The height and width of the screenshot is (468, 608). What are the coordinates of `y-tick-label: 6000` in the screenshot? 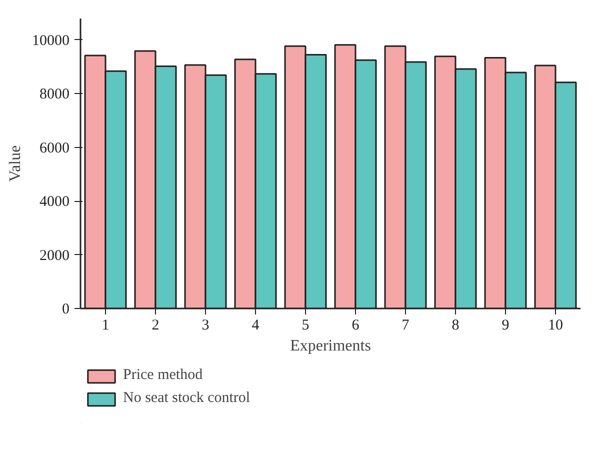 It's located at (55, 148).